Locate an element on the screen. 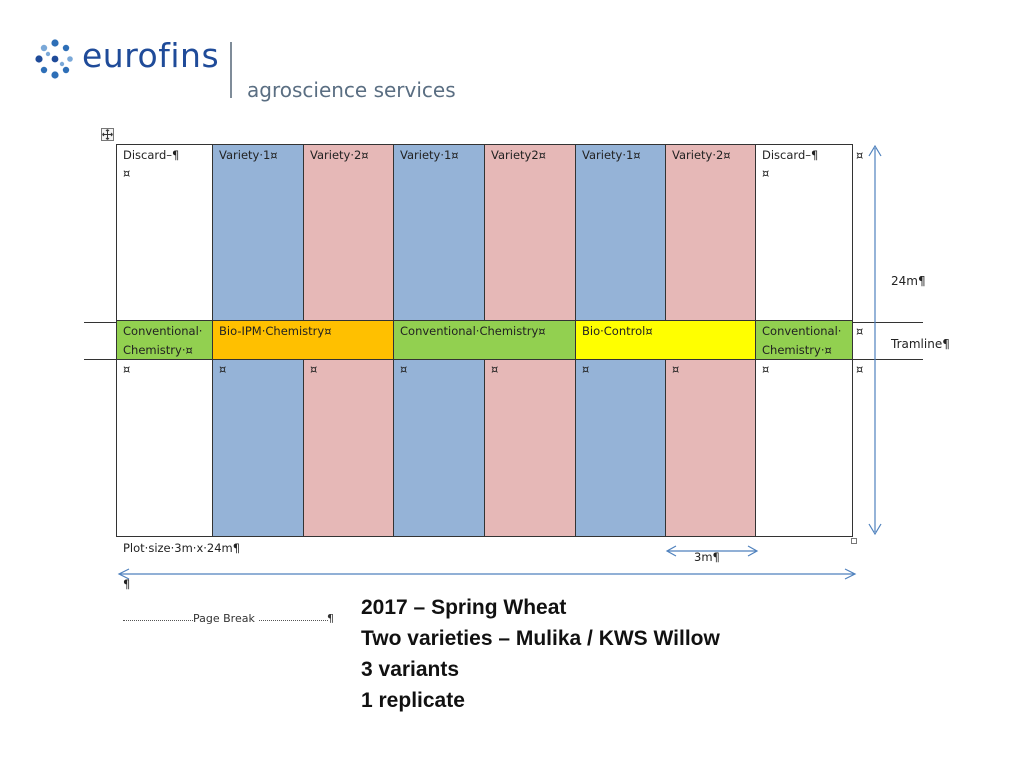 The image size is (1024, 768). move-arrows-icon is located at coordinates (107, 134).